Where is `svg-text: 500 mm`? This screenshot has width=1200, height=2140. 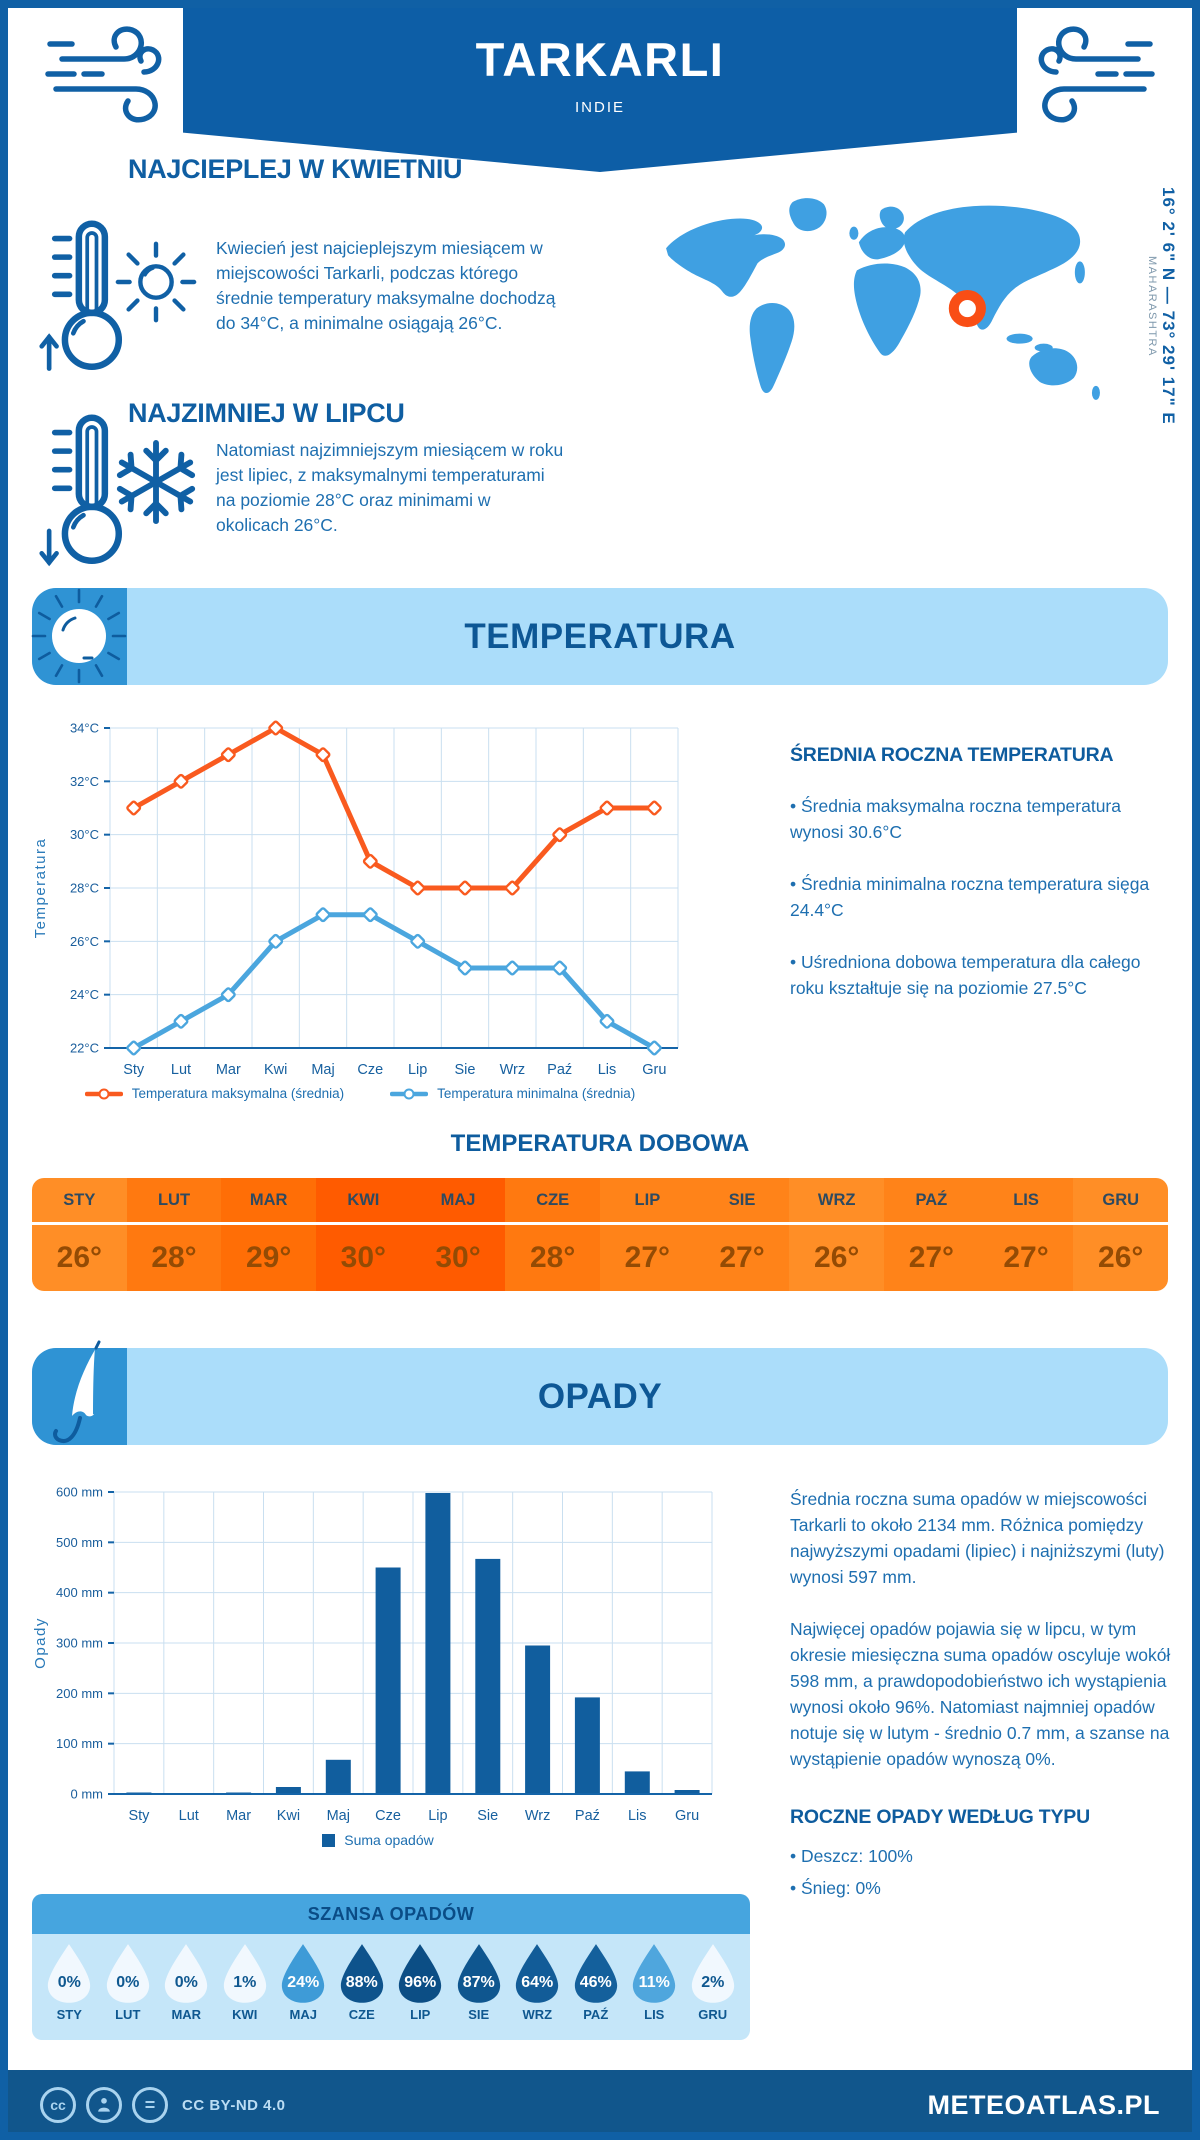
svg-text: 500 mm is located at coordinates (79, 1542).